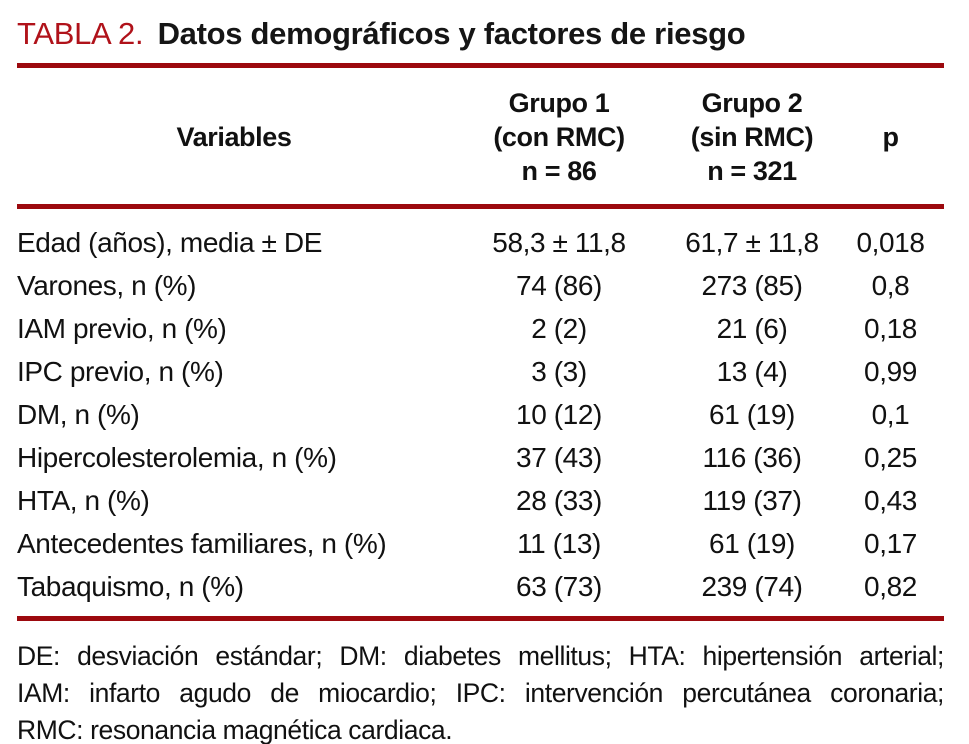  Describe the element at coordinates (890, 371) in the screenshot. I see `p-value: 0,99` at that location.